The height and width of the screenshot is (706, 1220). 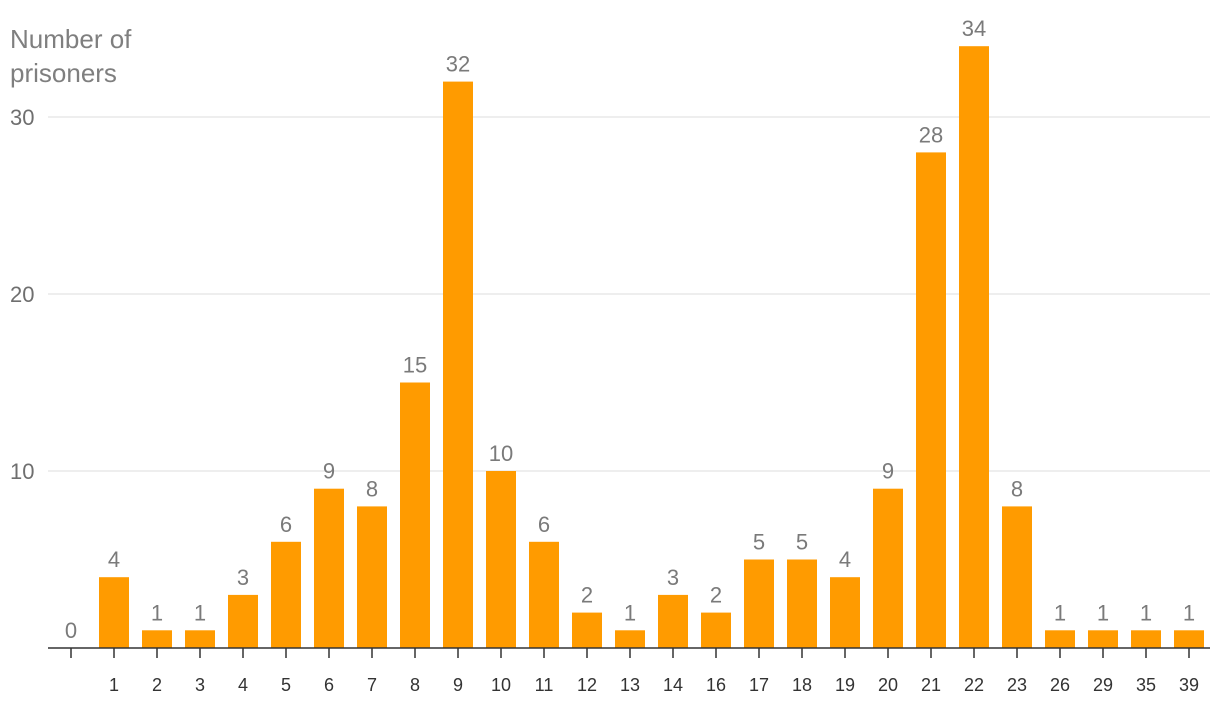 I want to click on x-tick-label: 19, so click(x=845, y=685).